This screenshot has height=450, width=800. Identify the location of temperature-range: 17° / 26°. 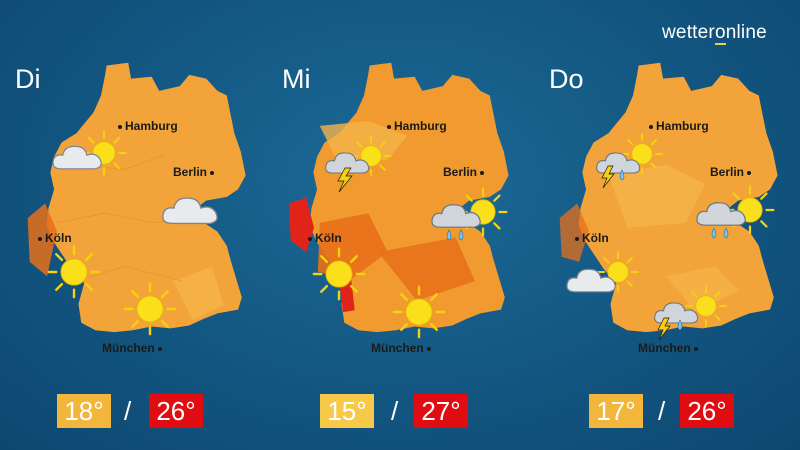
(667, 412).